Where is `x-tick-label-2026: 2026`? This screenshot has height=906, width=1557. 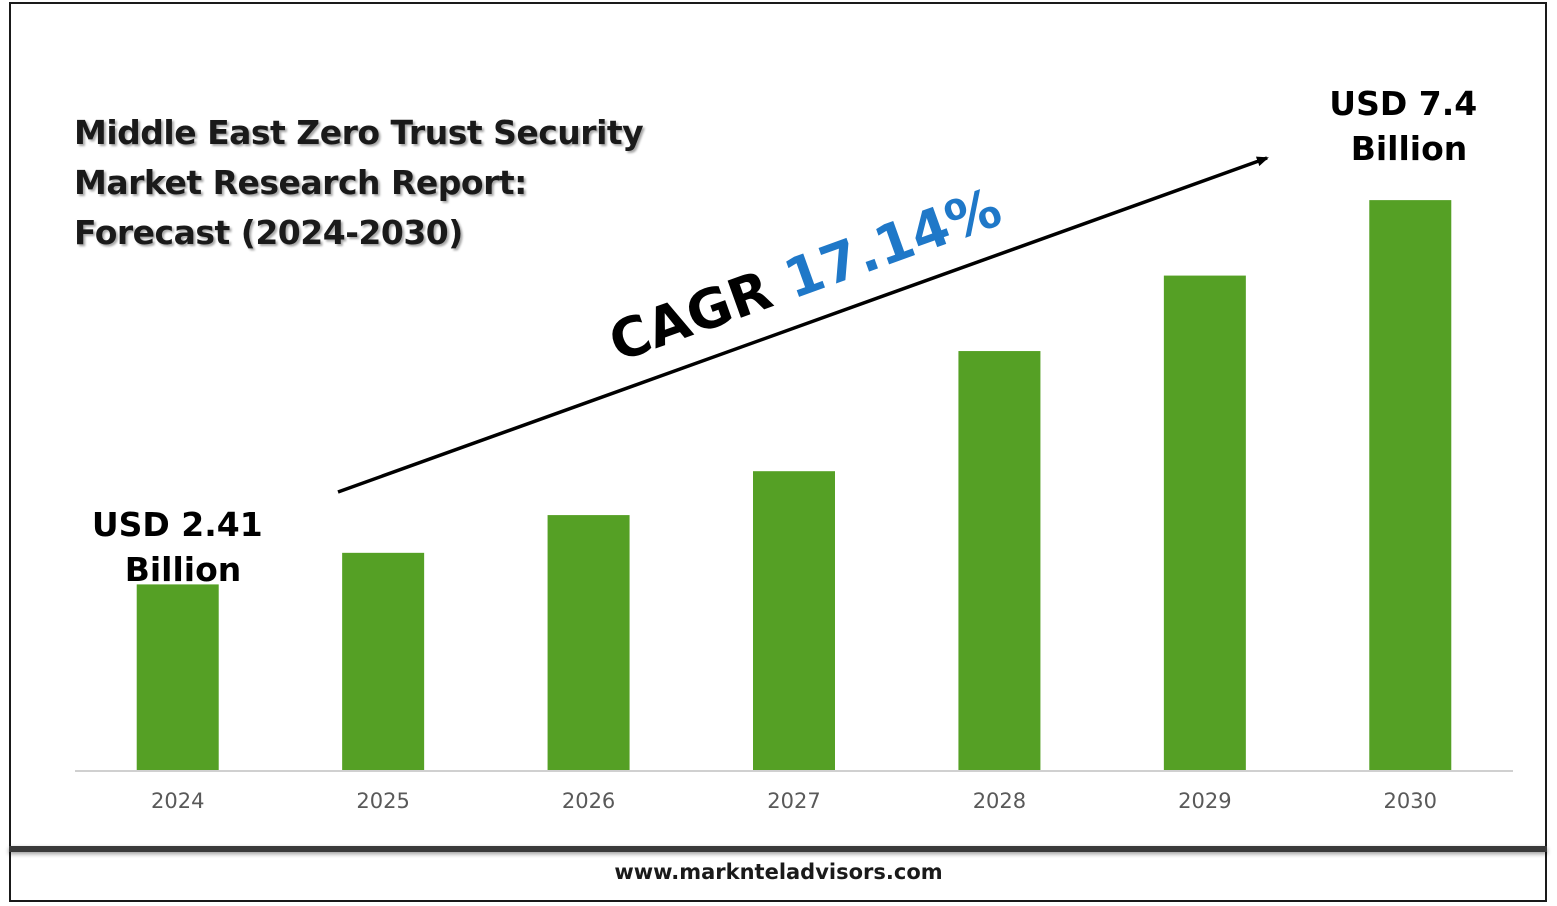
x-tick-label-2026: 2026 is located at coordinates (588, 801).